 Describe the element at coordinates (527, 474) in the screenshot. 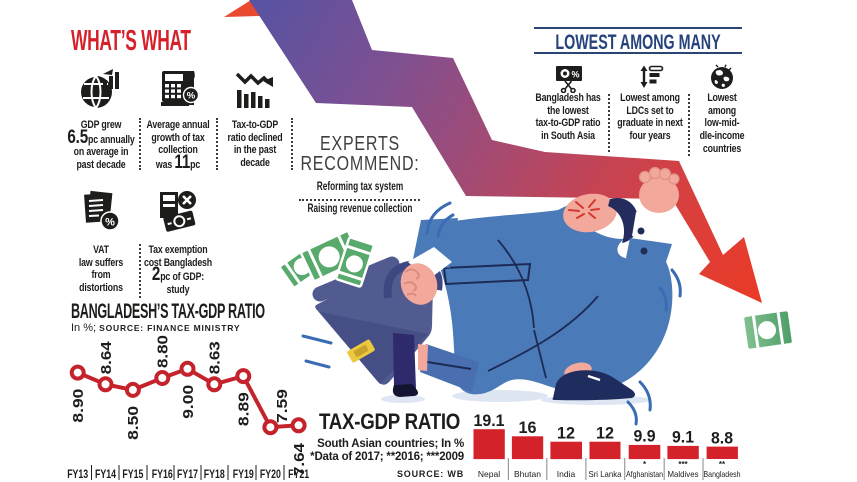

I see `svg-text: Bhutan` at that location.